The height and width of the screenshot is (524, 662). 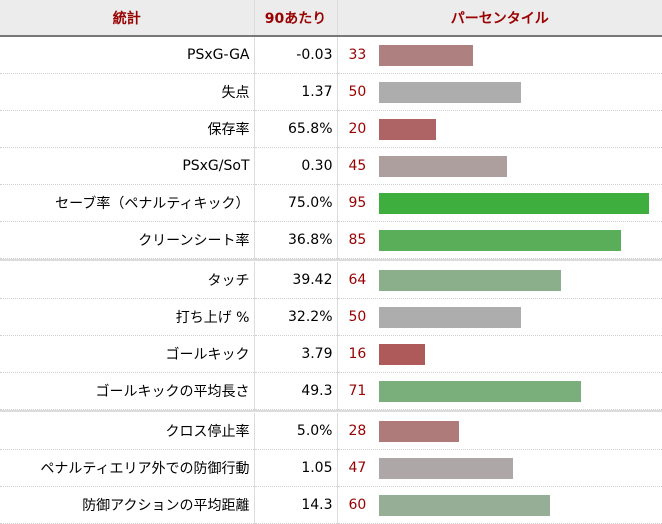 I want to click on percentile-value: 64, so click(x=357, y=280).